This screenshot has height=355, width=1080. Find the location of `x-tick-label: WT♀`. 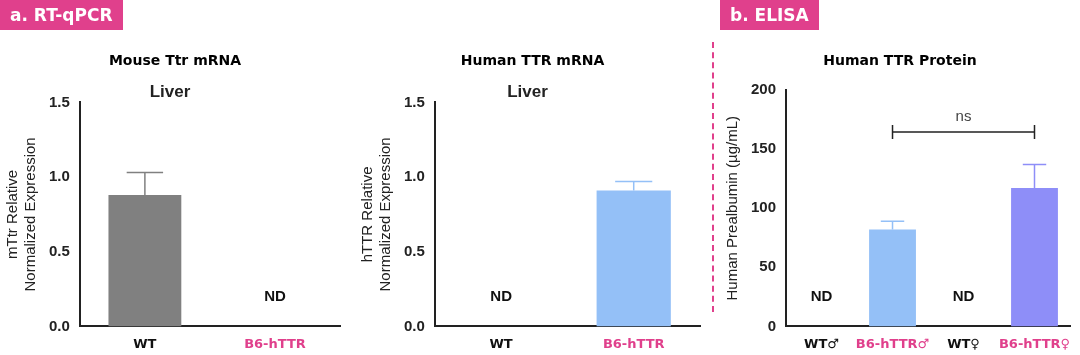

x-tick-label: WT♀ is located at coordinates (963, 343).